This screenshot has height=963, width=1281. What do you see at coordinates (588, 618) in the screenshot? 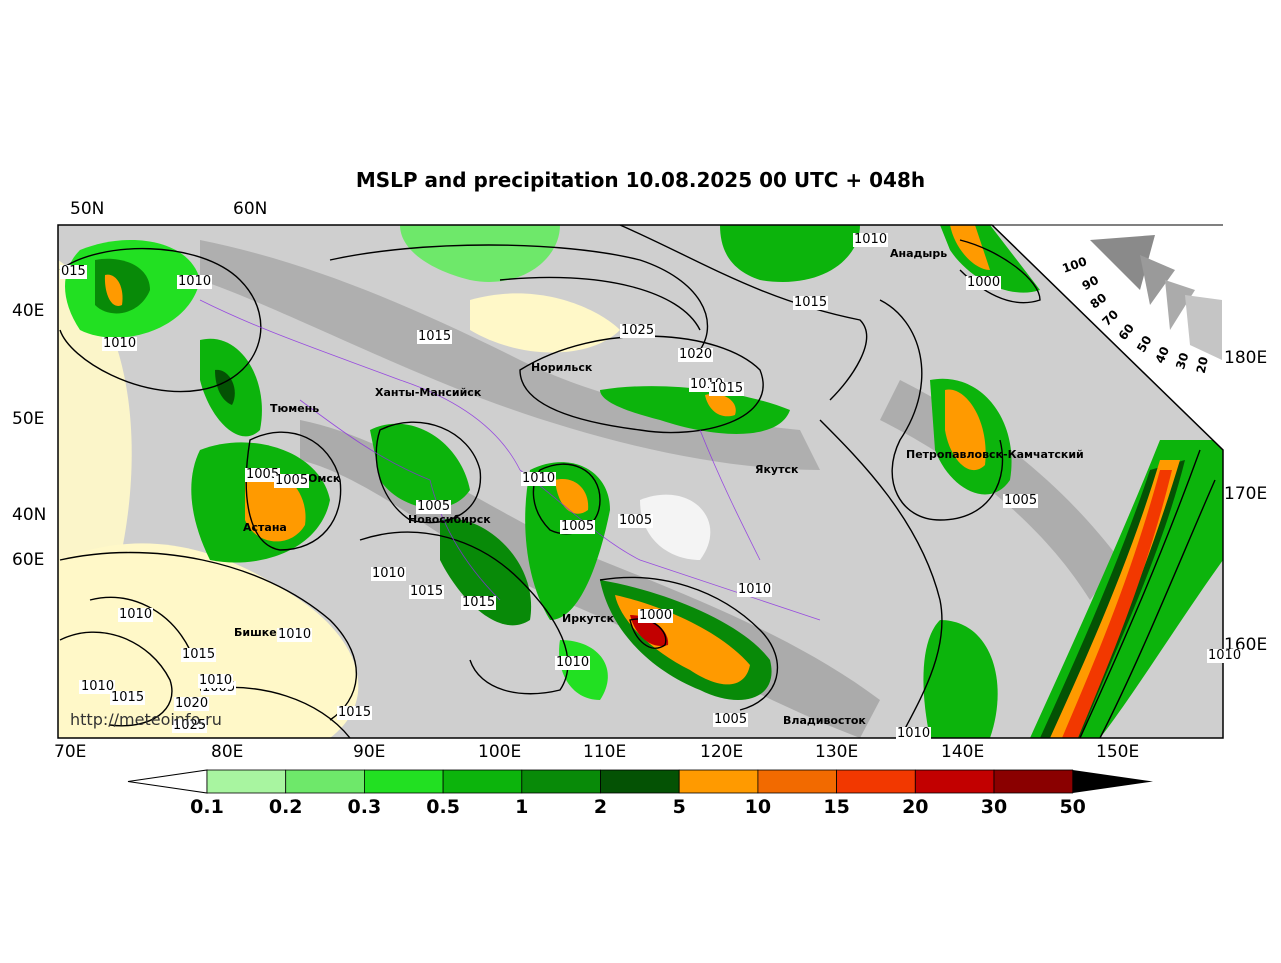
I see `city-irkutsk: Иркутск` at bounding box center [588, 618].